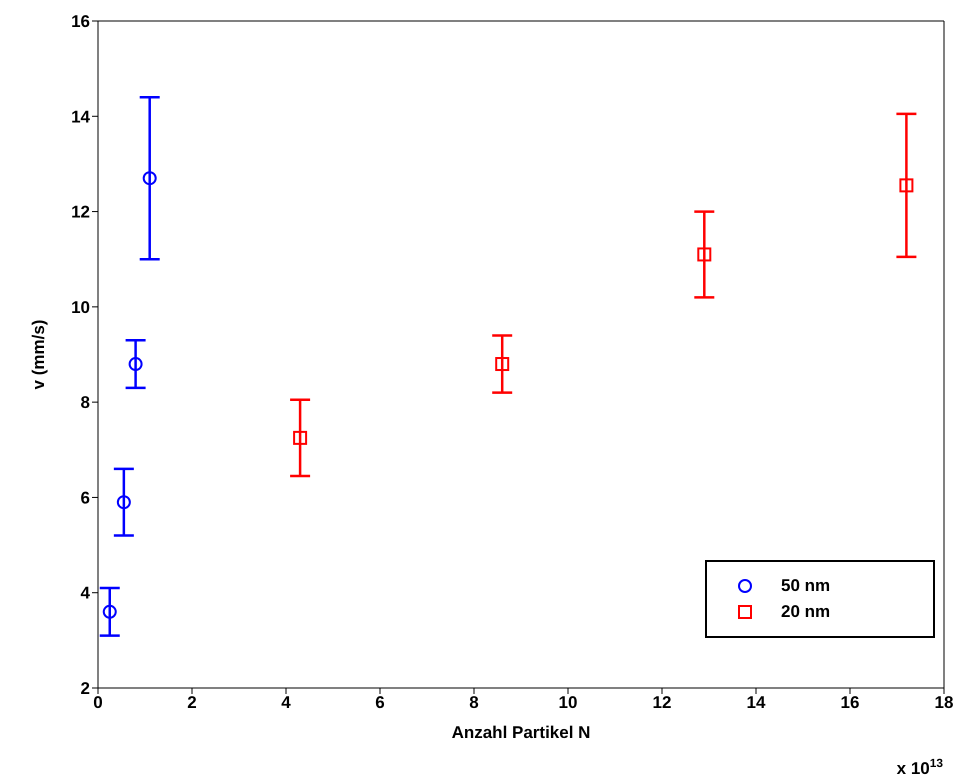  I want to click on x-tick-label: 6, so click(380, 702).